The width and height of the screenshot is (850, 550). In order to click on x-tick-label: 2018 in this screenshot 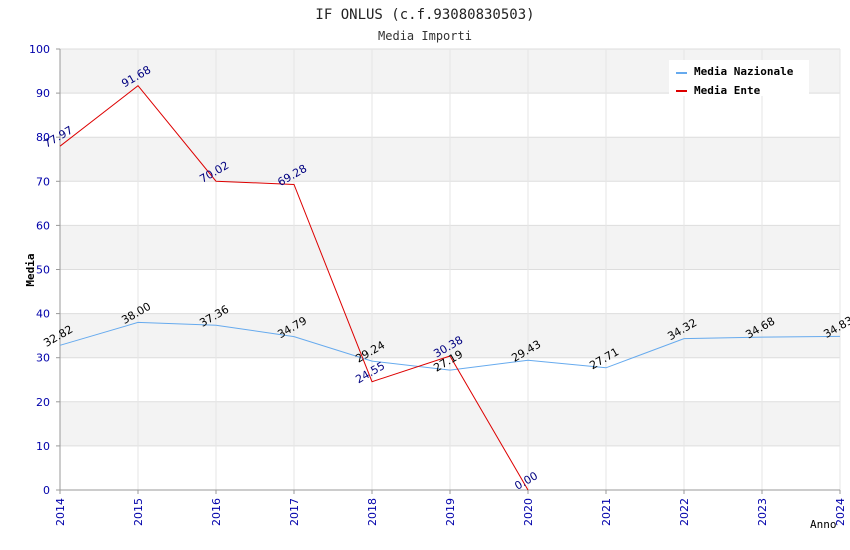, I will do `click(372, 512)`.